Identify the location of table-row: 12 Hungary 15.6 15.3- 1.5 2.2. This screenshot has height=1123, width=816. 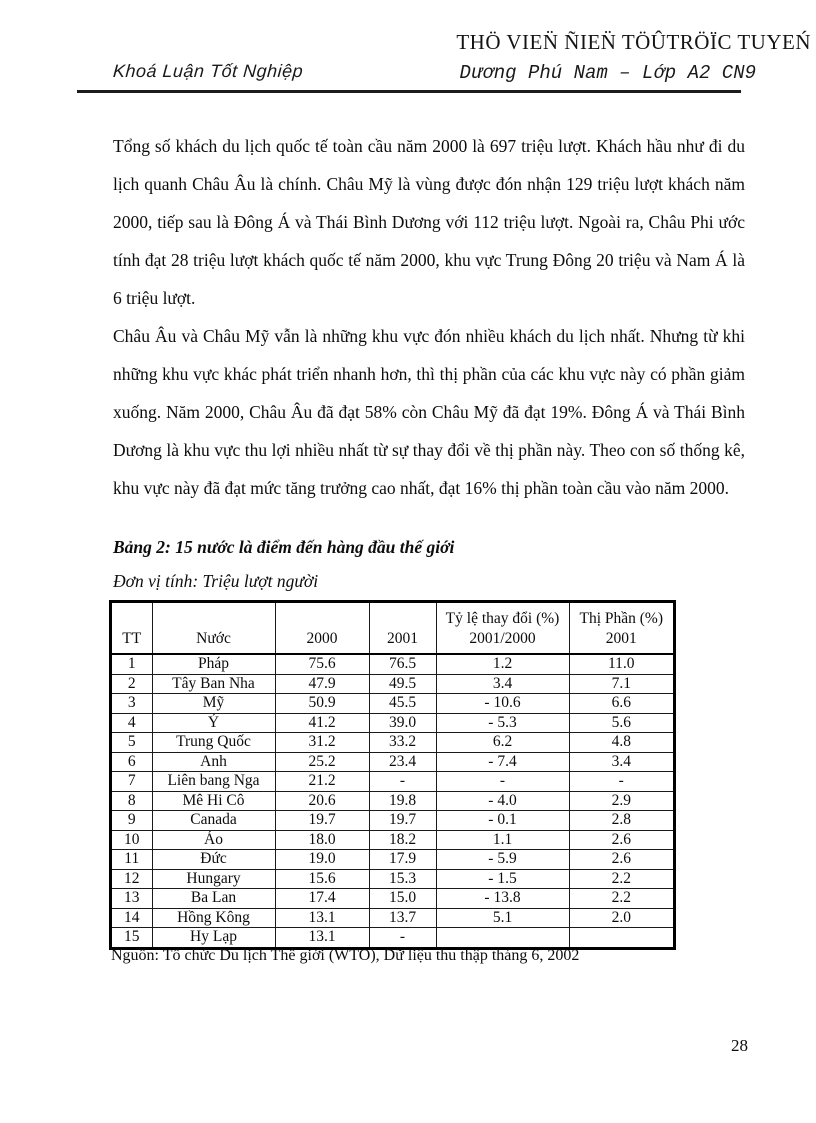
(392, 878).